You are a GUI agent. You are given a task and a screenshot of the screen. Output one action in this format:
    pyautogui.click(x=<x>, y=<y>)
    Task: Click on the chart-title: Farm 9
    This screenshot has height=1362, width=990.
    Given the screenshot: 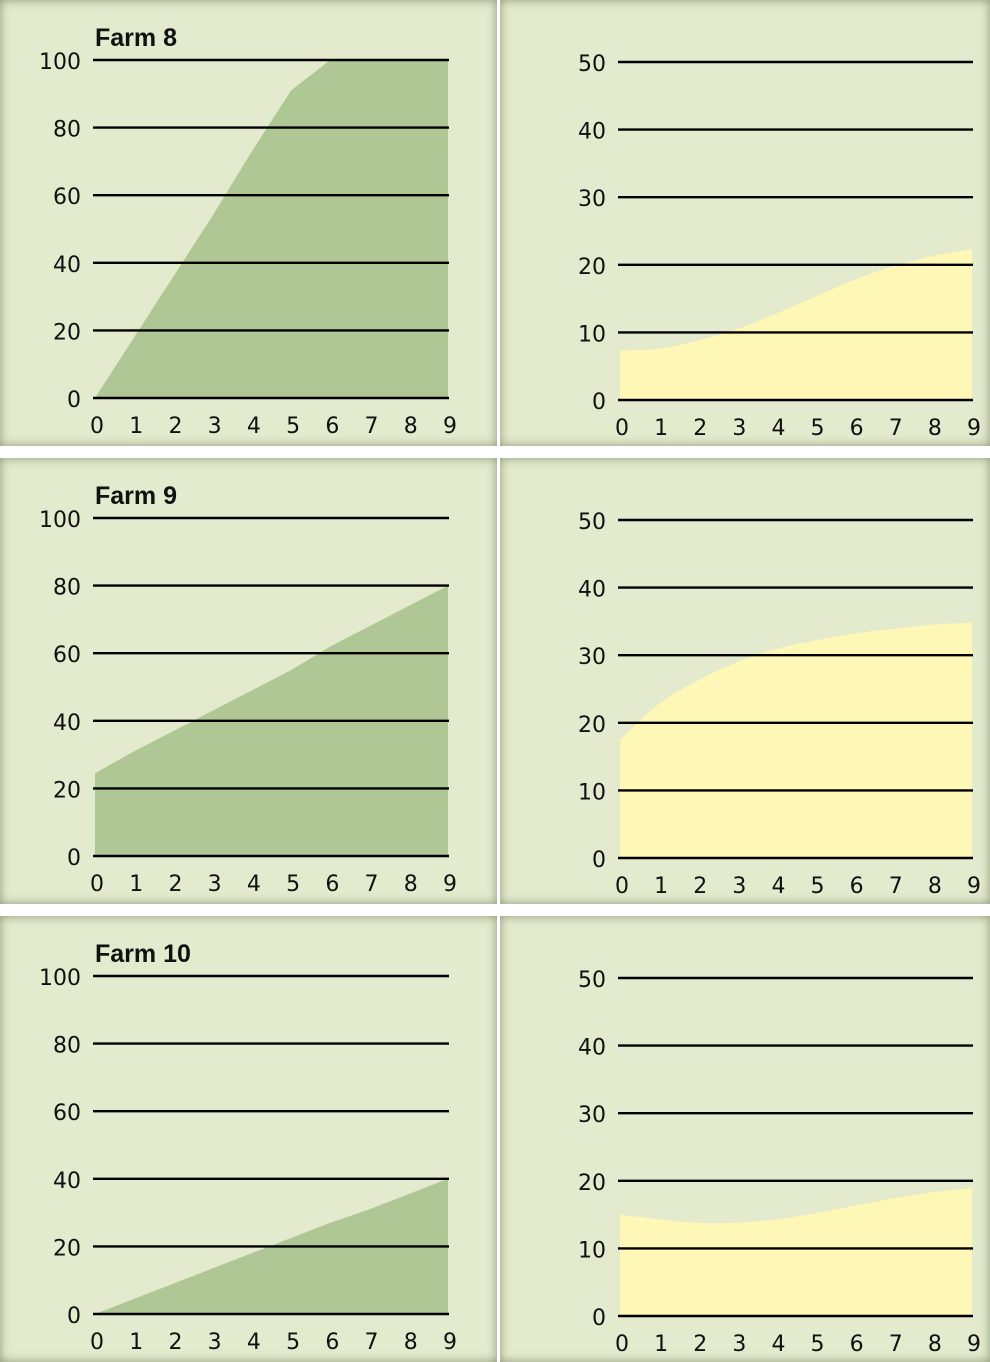 What is the action you would take?
    pyautogui.click(x=136, y=496)
    